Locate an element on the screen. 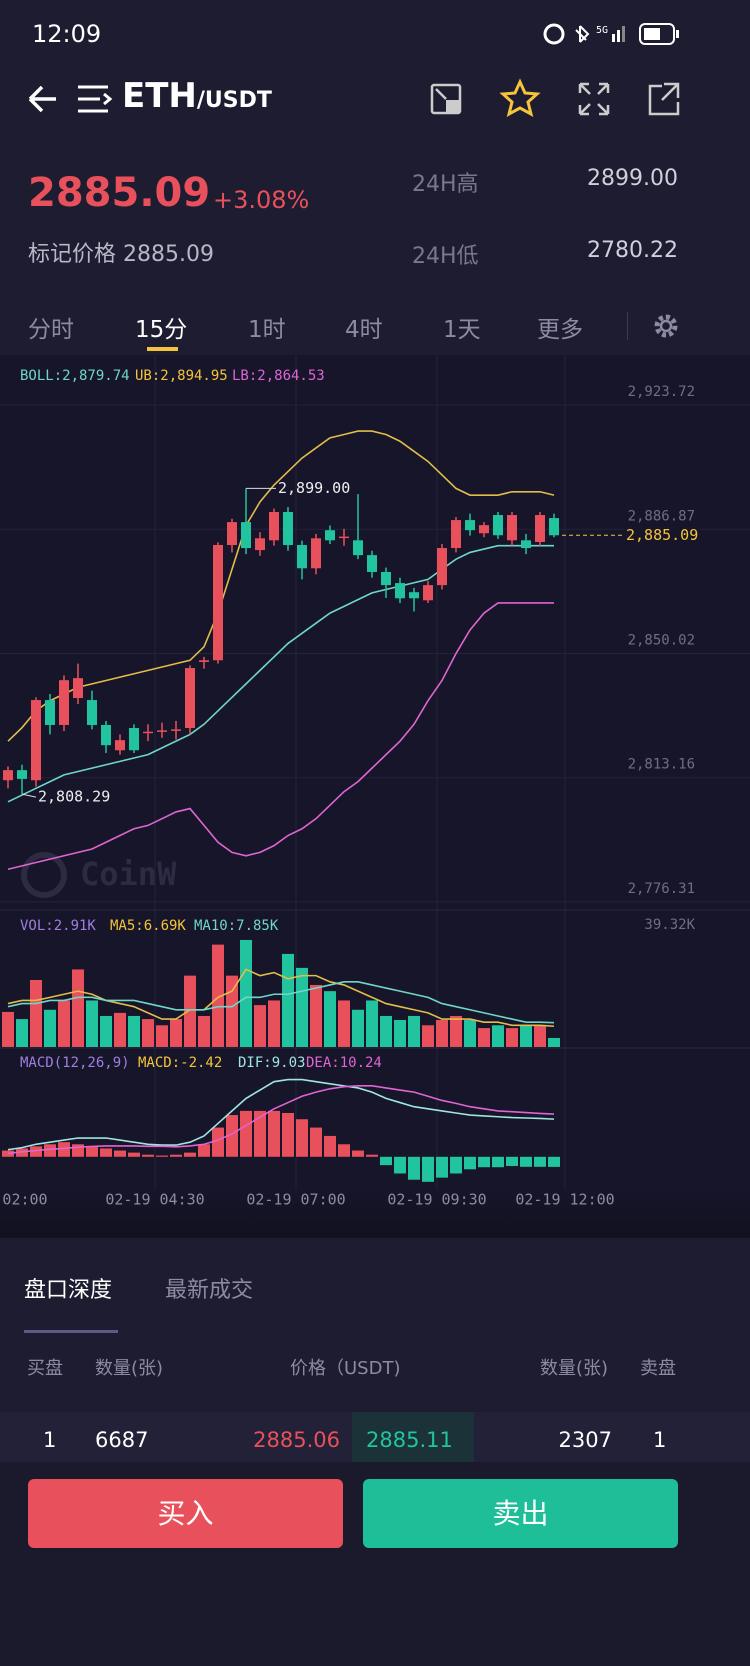 The height and width of the screenshot is (1666, 750). svg-text: 5G is located at coordinates (602, 30).